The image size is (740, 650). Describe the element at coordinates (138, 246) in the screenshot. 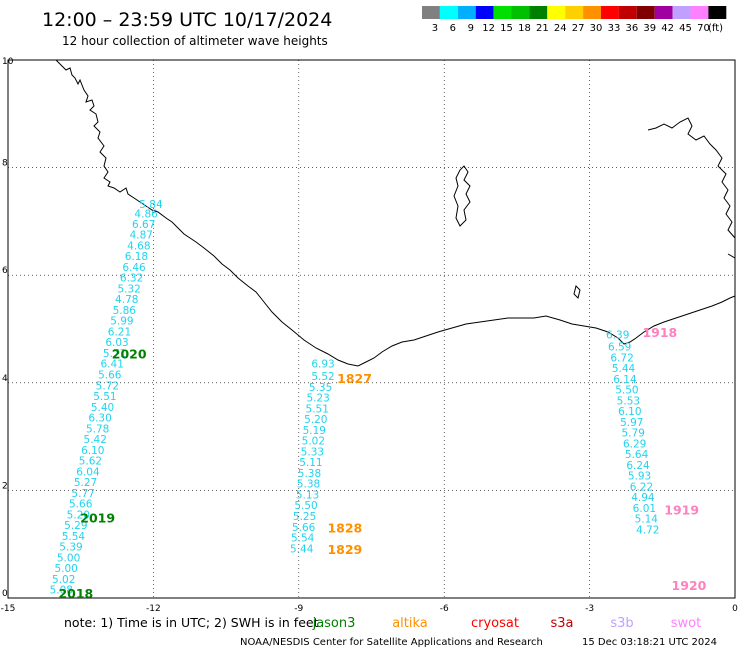

I see `wave-height-value: 4.68` at that location.